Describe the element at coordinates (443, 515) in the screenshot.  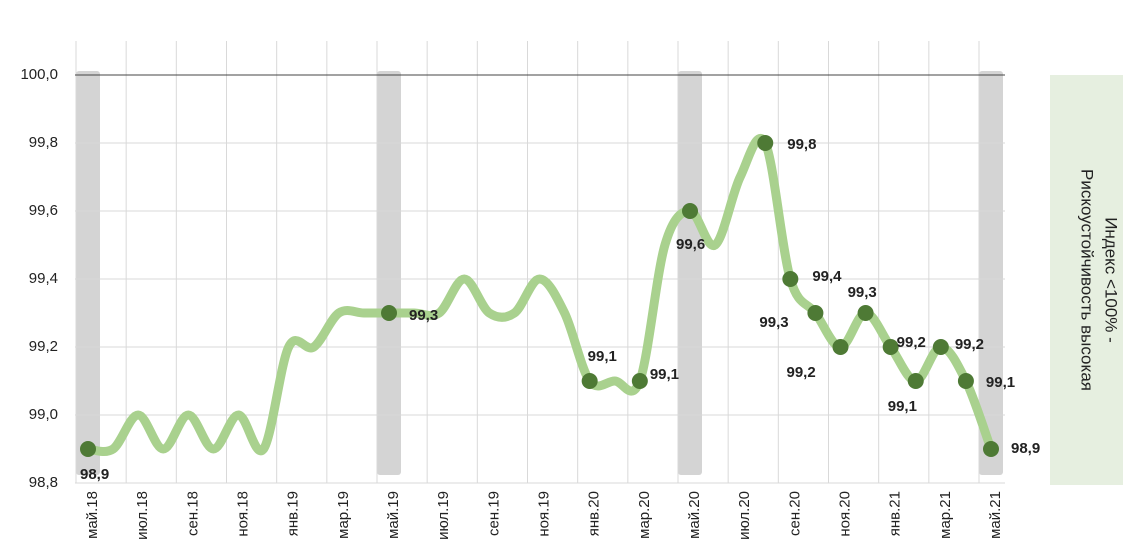
I see `x-tick-label: июл.19` at that location.